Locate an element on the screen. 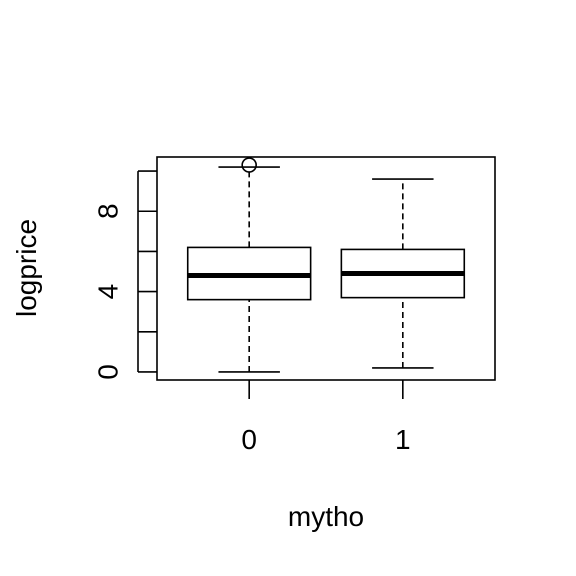 The height and width of the screenshot is (576, 576). x-tick-label: 0 is located at coordinates (249, 439).